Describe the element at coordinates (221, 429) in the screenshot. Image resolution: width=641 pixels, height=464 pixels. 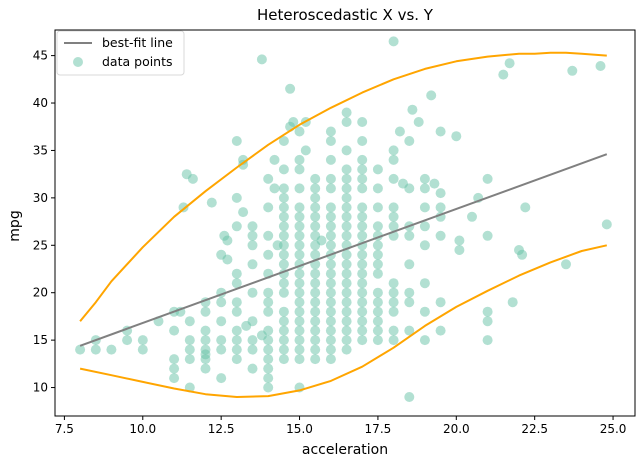
I see `x-tick-label: 12.5` at that location.